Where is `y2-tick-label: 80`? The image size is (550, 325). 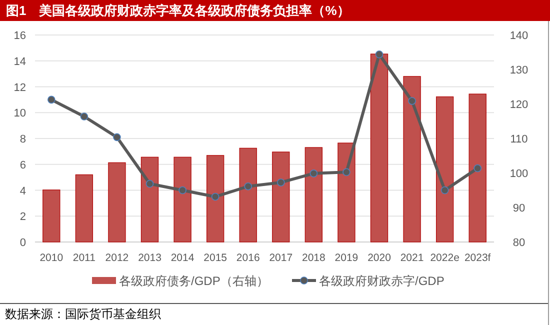 y2-tick-label: 80 is located at coordinates (519, 243).